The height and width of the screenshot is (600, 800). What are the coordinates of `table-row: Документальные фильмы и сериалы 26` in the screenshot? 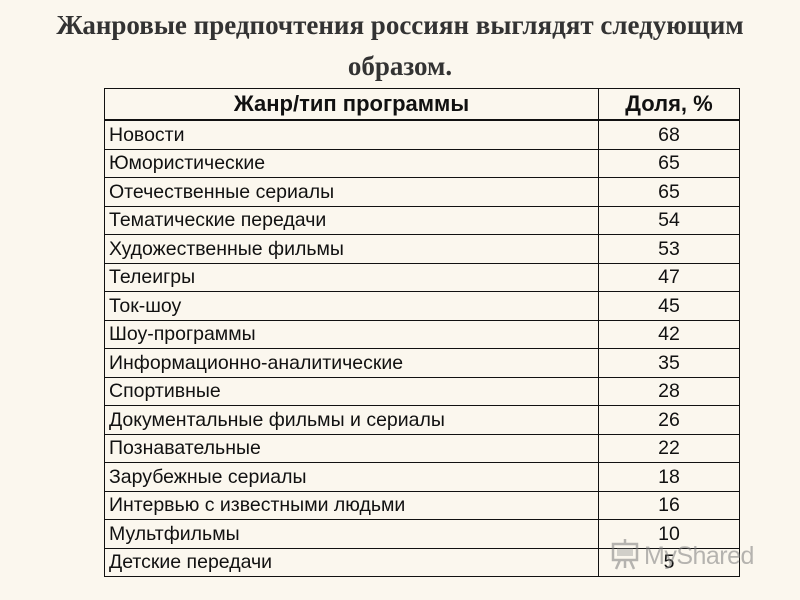 It's located at (422, 420).